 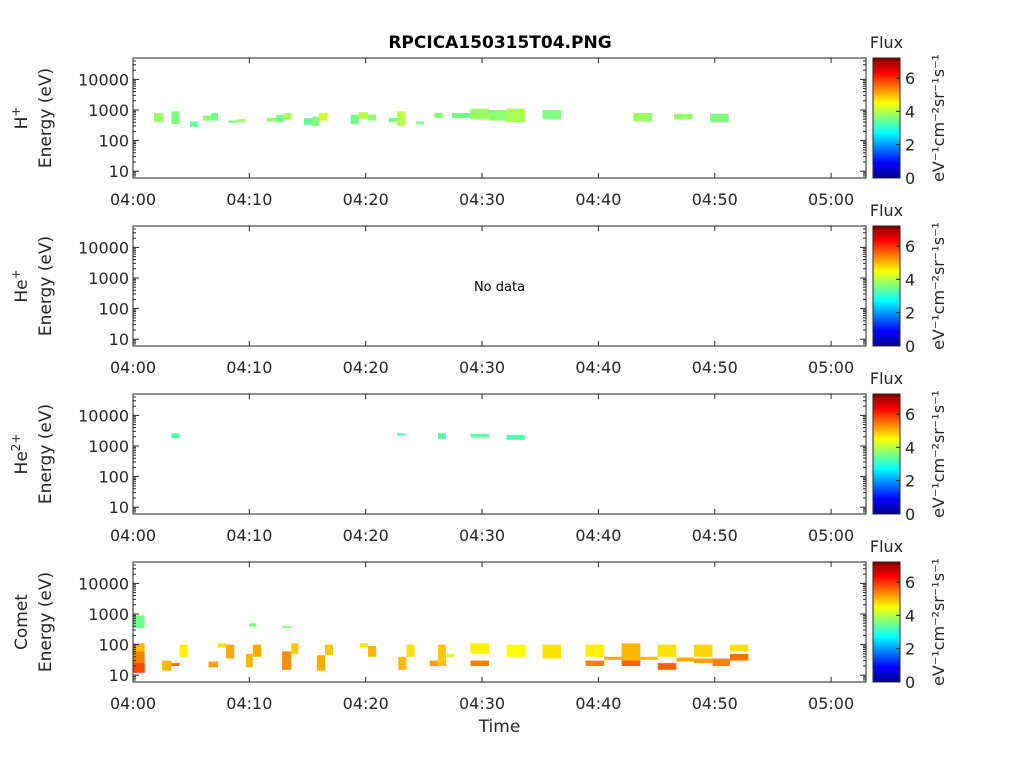 I want to click on figure-title: RPCICA150315T04.PNG, so click(x=499, y=43).